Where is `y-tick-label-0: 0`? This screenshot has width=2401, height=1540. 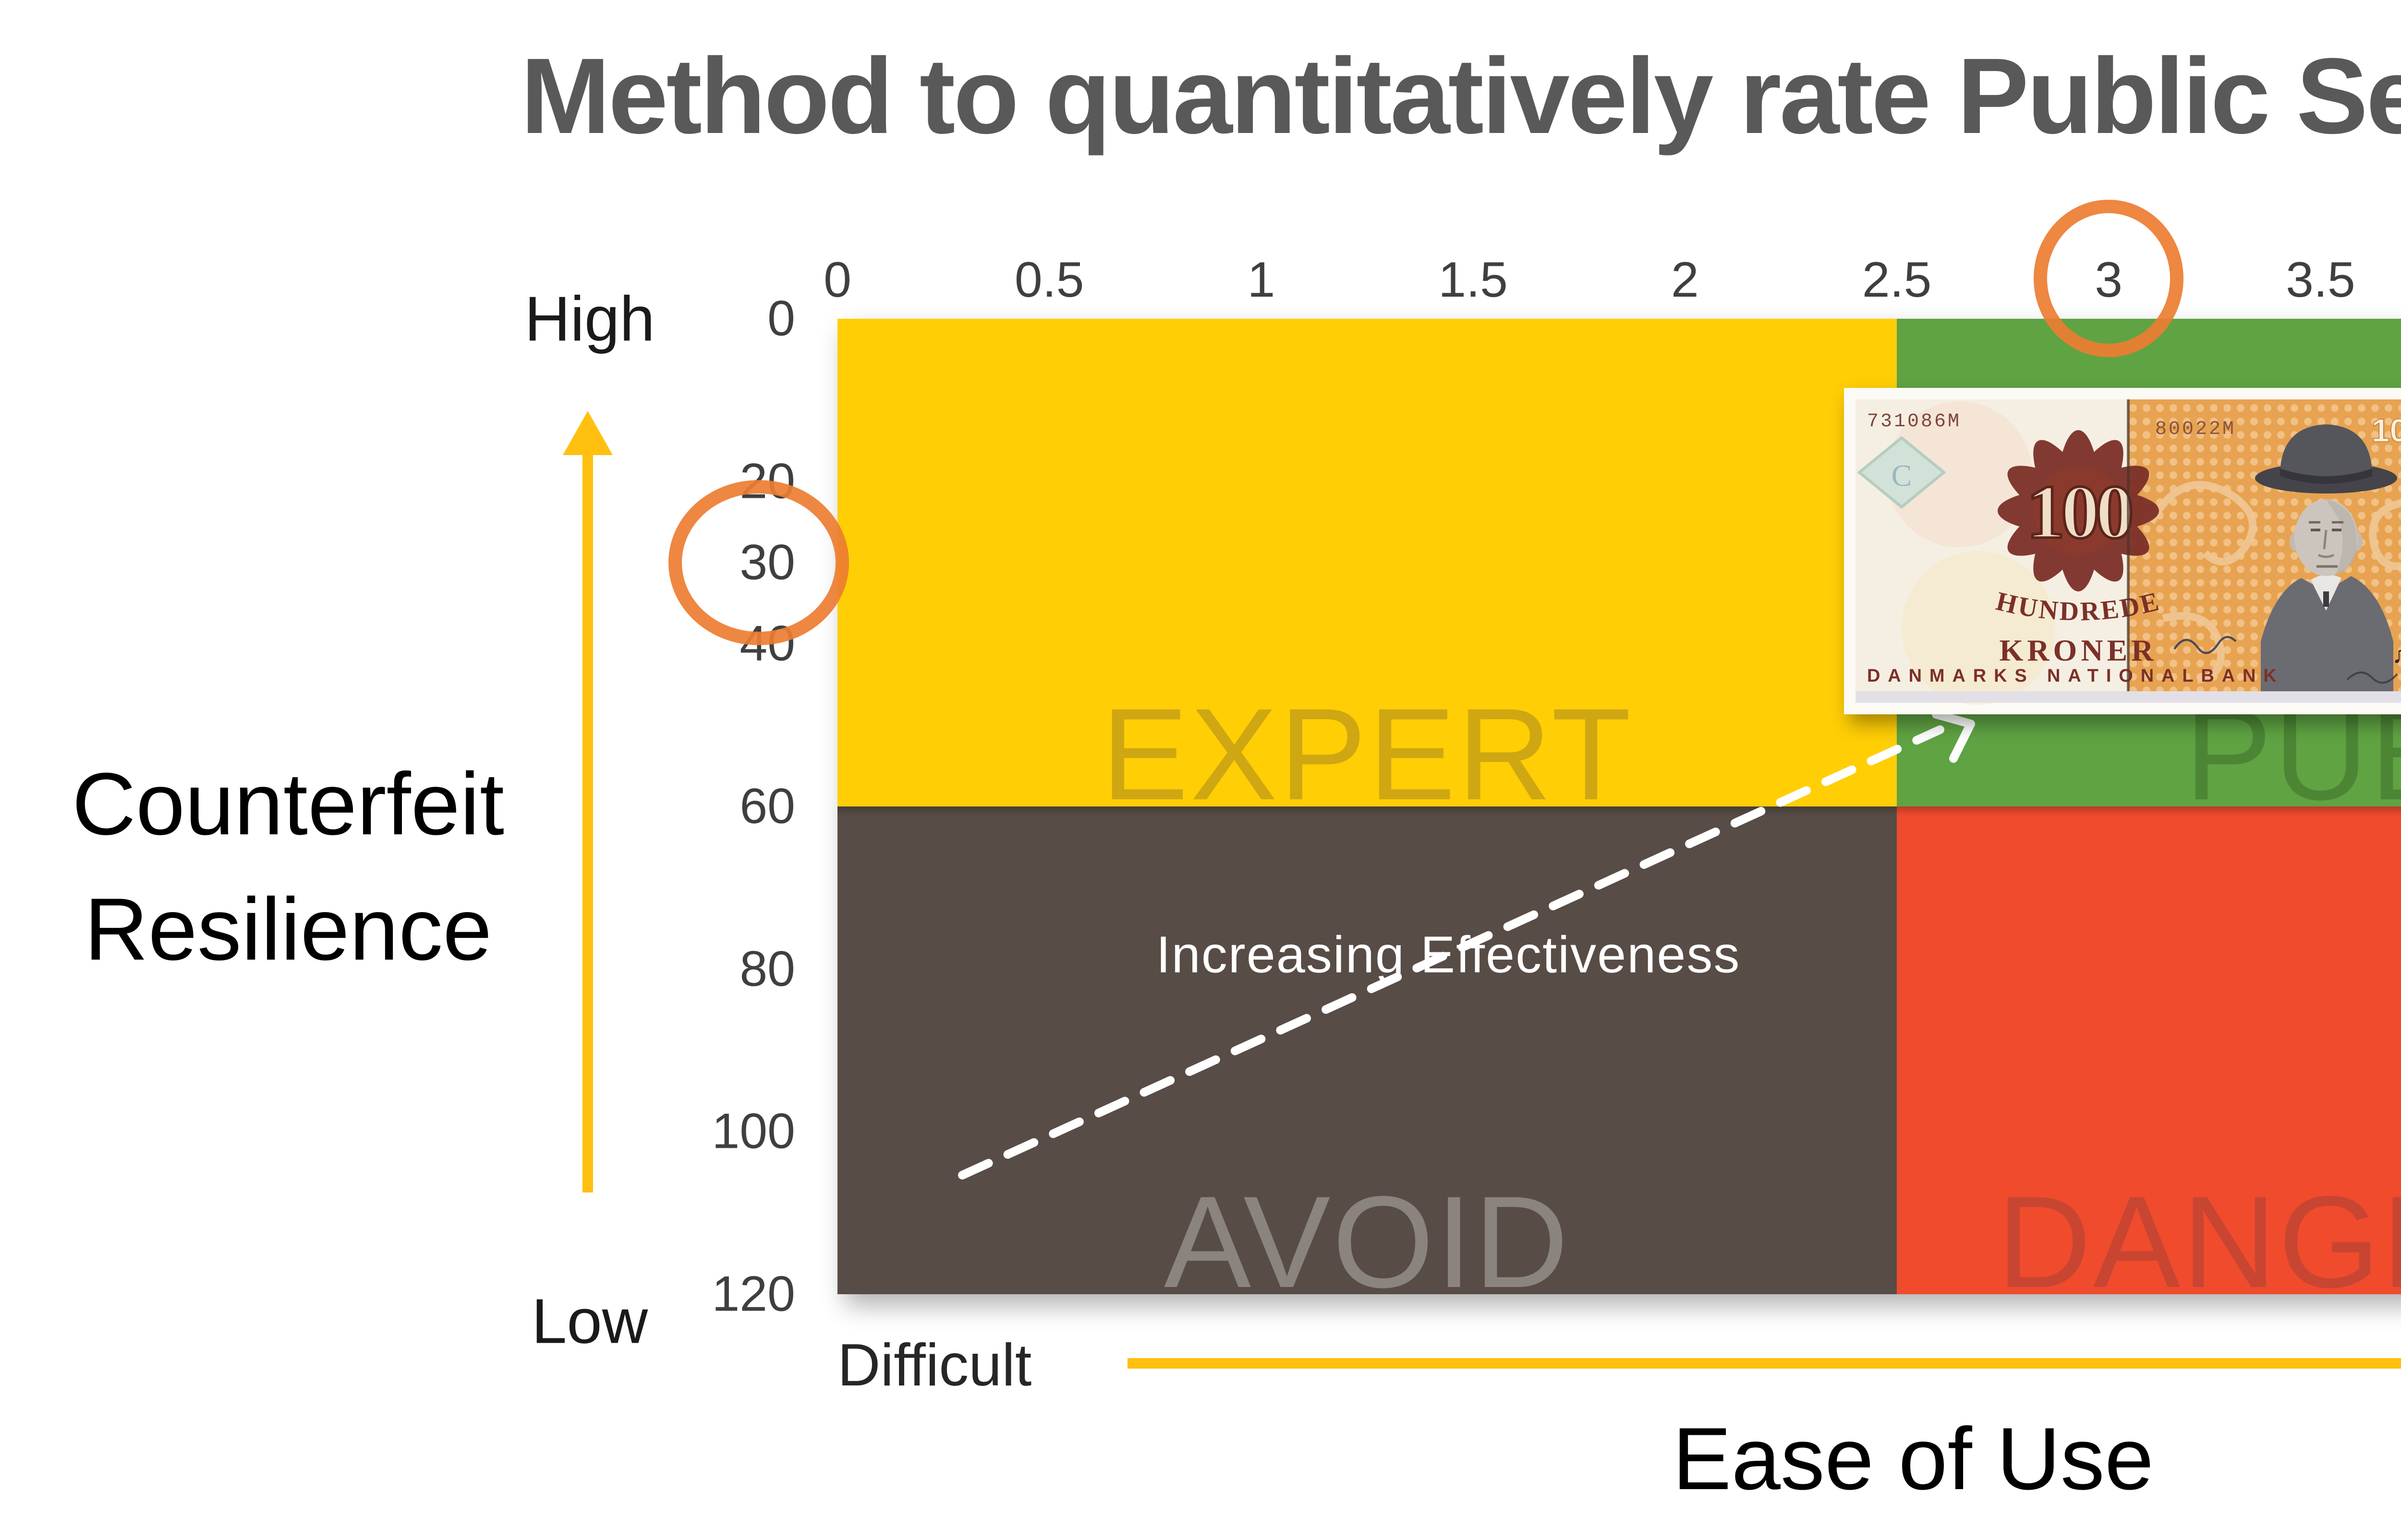
y-tick-label-0: 0 is located at coordinates (781, 318).